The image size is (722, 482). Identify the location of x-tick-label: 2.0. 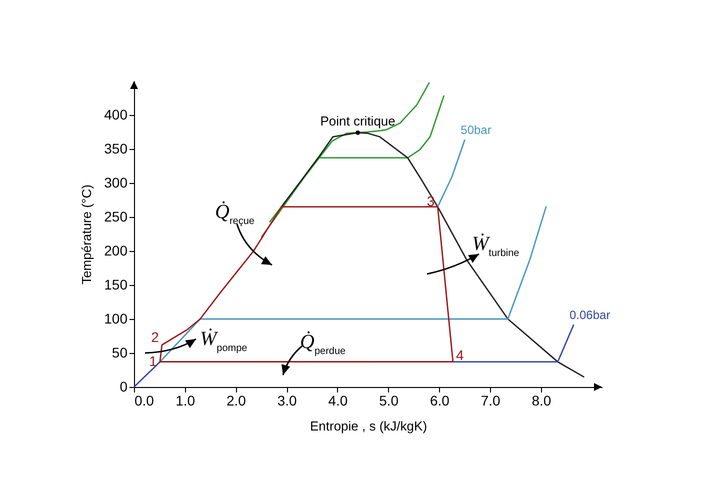
(236, 400).